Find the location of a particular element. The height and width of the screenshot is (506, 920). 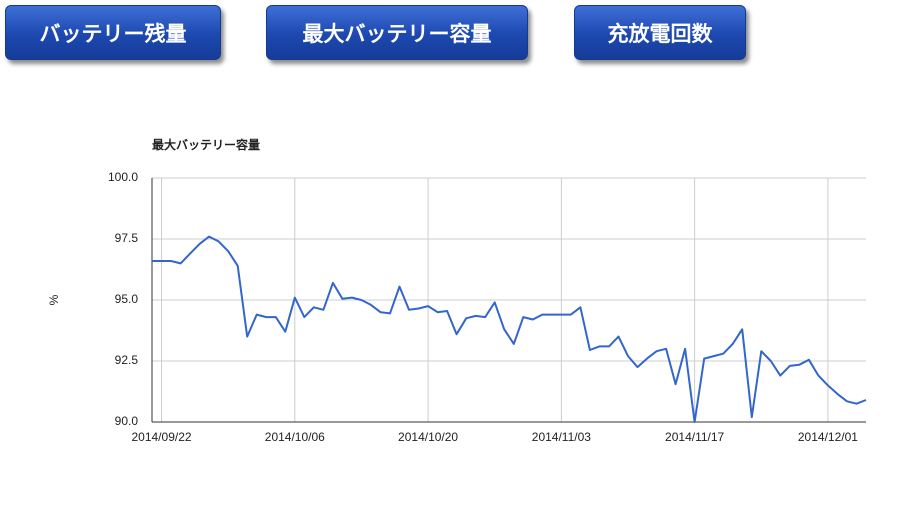

y-axis-label: % is located at coordinates (54, 299).